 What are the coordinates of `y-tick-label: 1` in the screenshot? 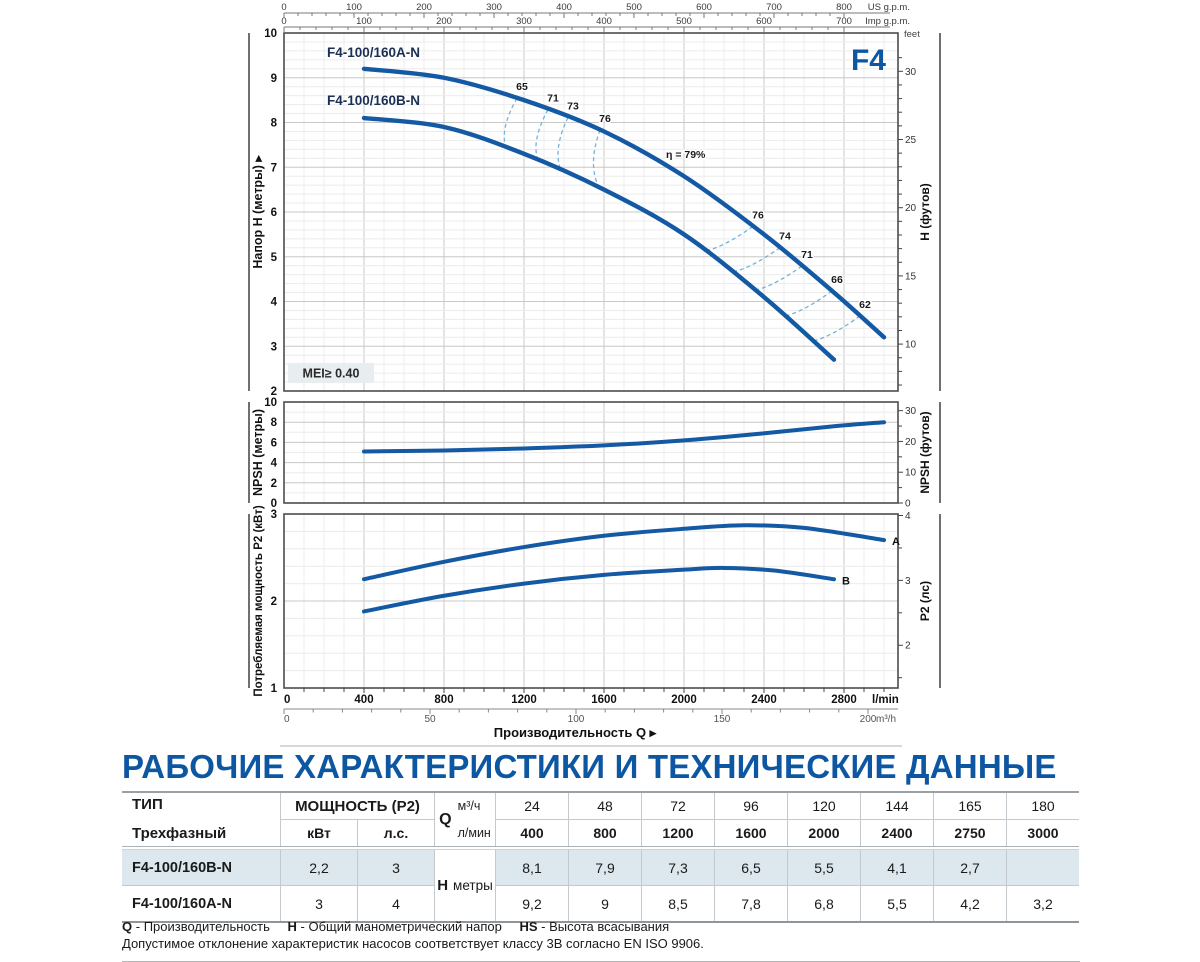 It's located at (274, 689).